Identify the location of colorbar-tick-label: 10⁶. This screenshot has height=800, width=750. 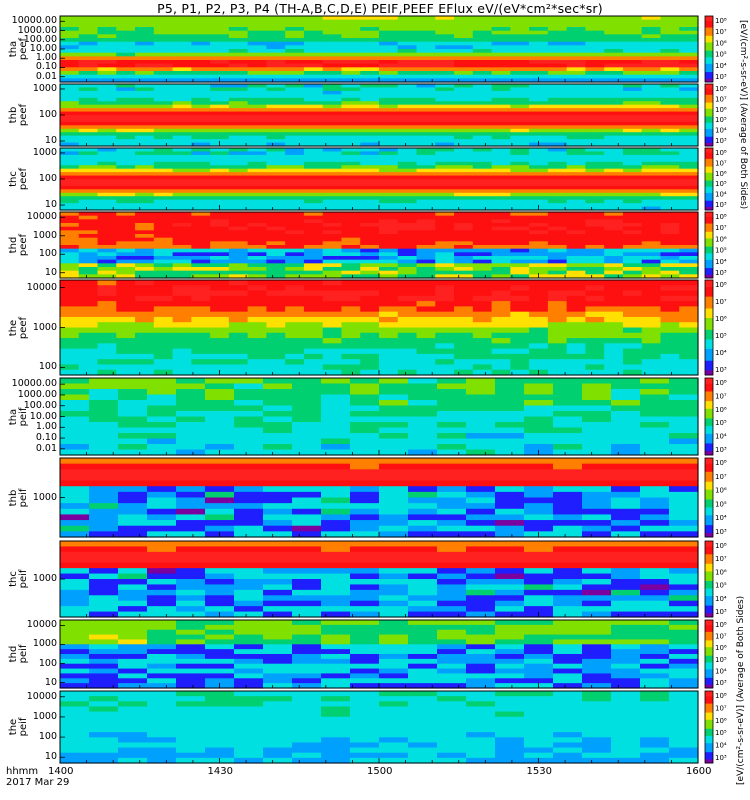
(721, 410).